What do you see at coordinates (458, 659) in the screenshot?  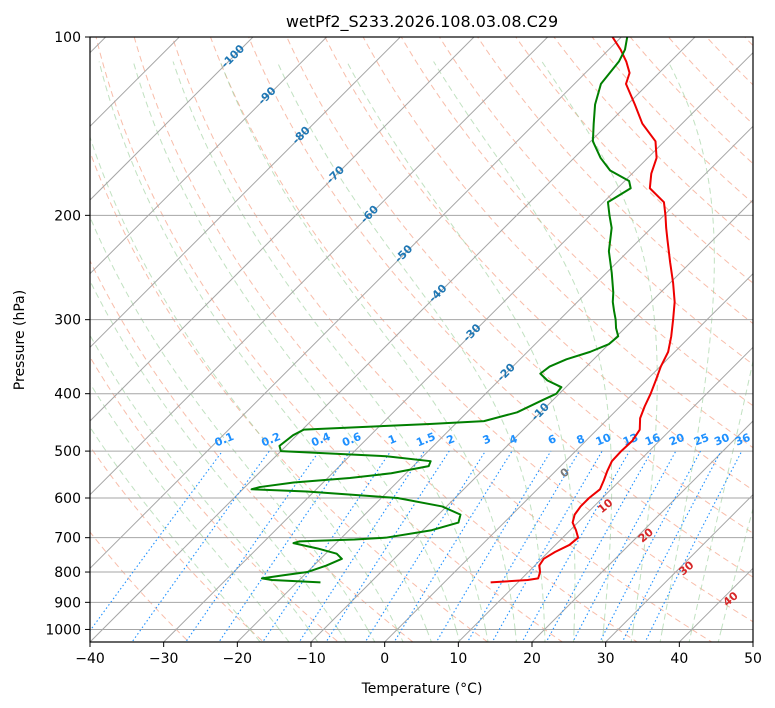 I see `x-tick-label: 10` at bounding box center [458, 659].